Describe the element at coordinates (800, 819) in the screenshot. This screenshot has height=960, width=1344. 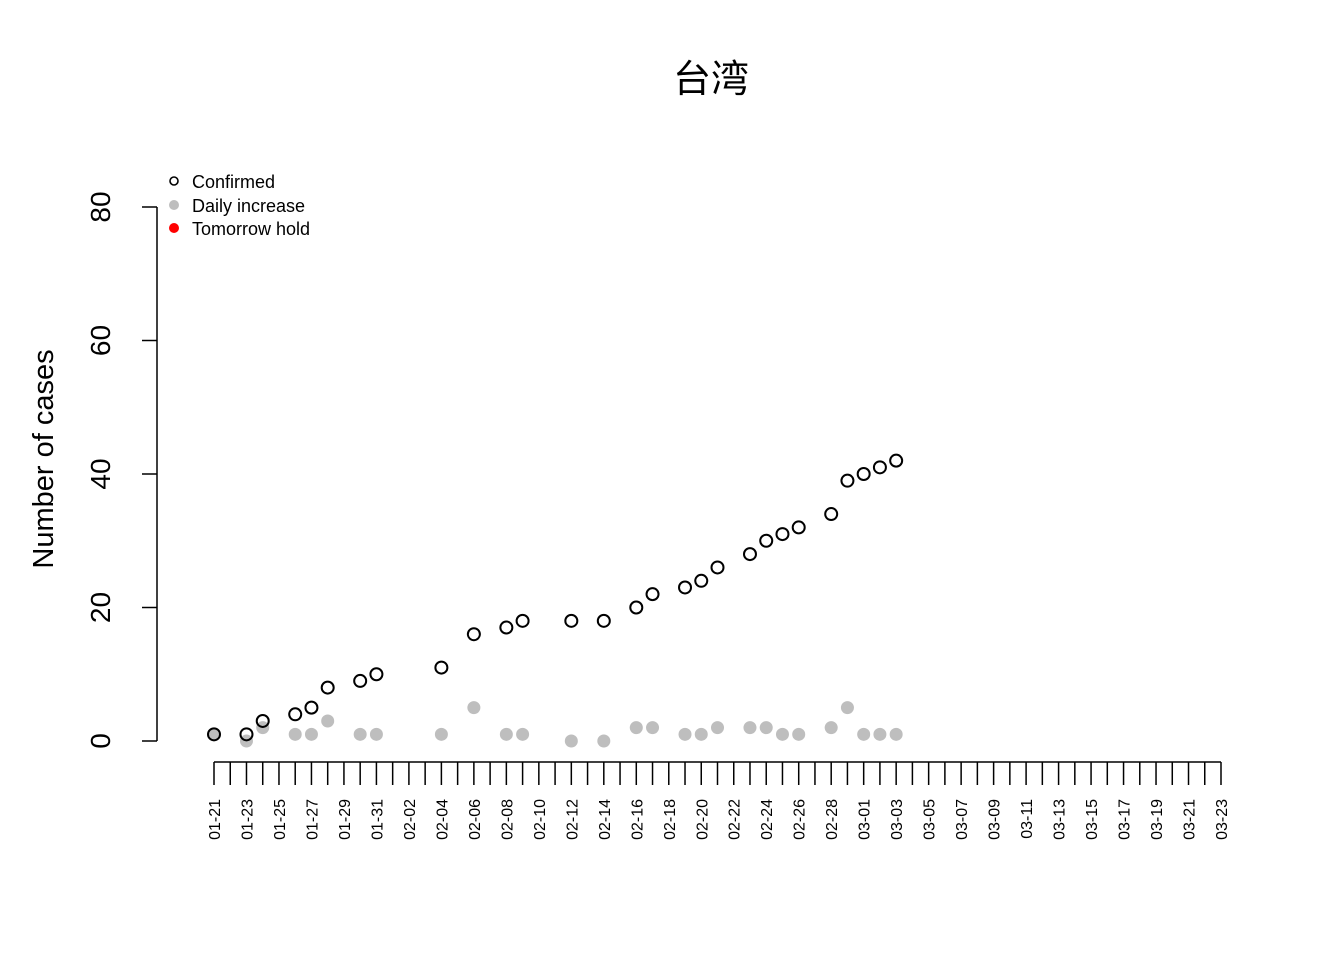
I see `x-tick-label: 02-26` at that location.